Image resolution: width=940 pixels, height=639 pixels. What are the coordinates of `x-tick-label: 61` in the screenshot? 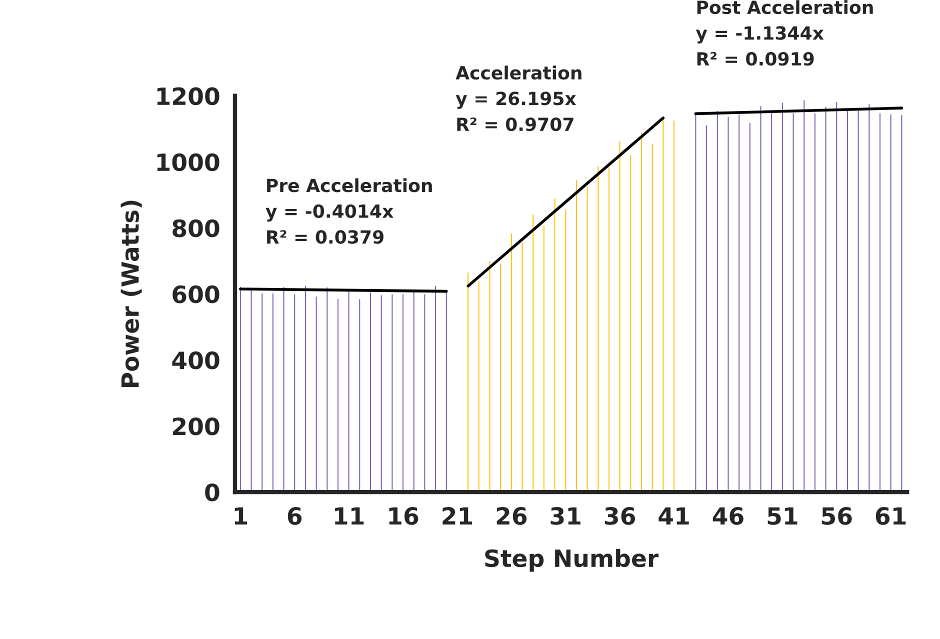 It's located at (891, 516).